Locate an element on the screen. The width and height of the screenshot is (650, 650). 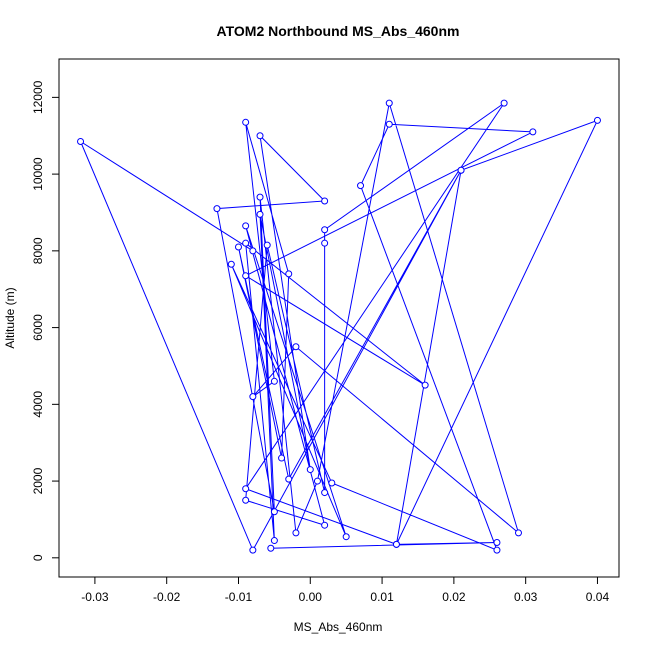
x-tick-label: 0.01 is located at coordinates (382, 597).